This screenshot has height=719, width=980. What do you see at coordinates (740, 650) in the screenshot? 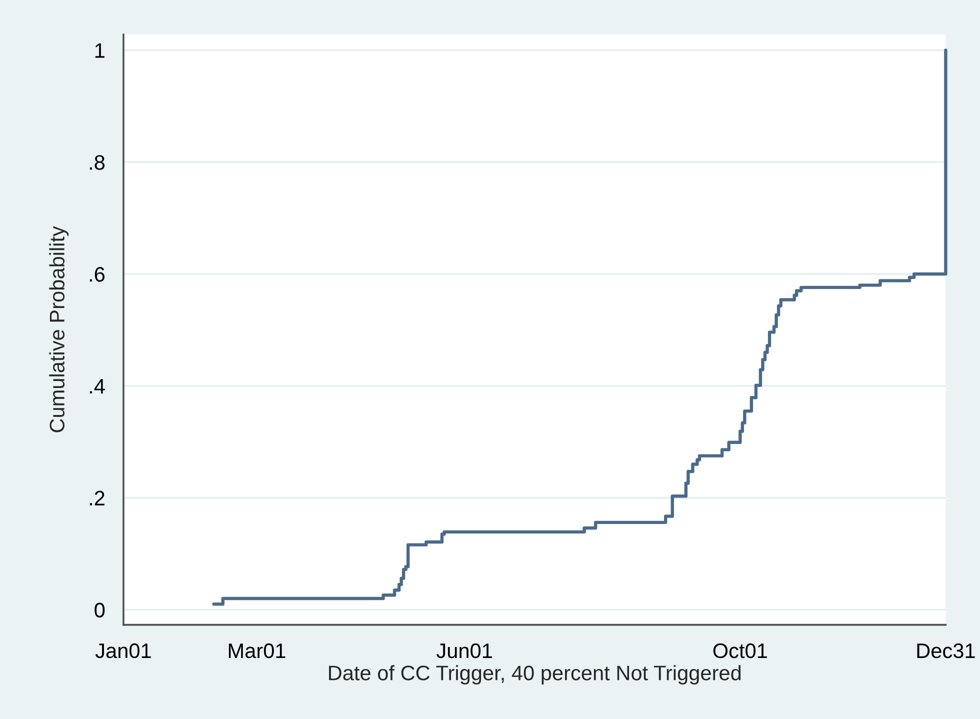
I see `x-tick-label: Oct01` at bounding box center [740, 650].